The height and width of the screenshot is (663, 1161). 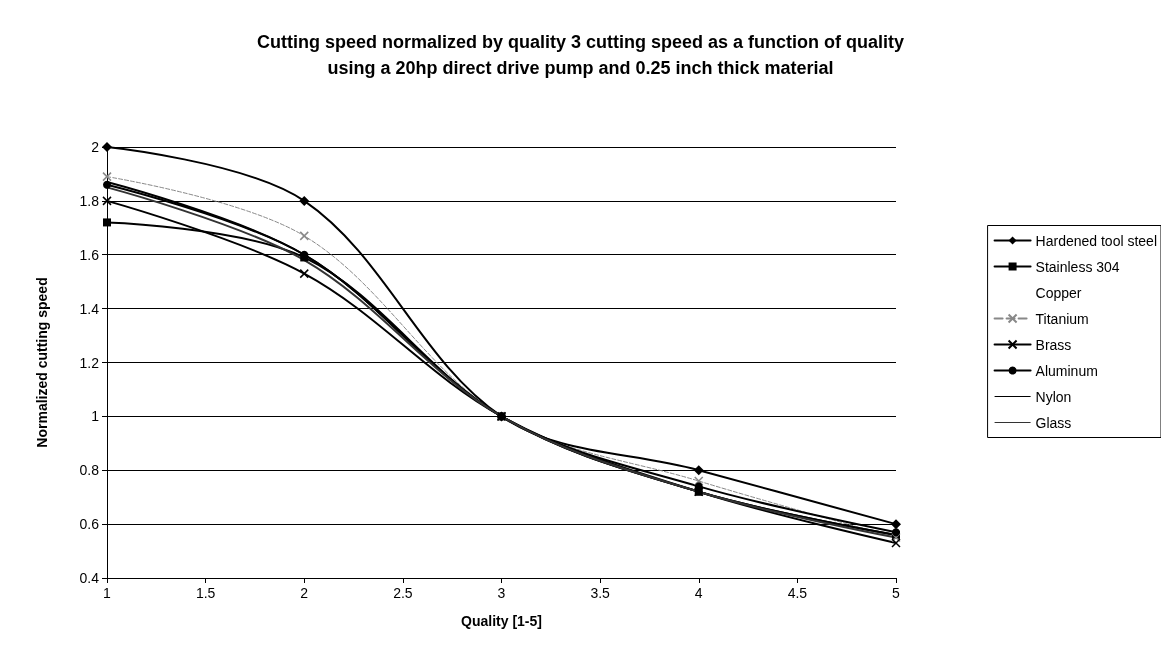 I want to click on text: Copper, so click(x=1058, y=292).